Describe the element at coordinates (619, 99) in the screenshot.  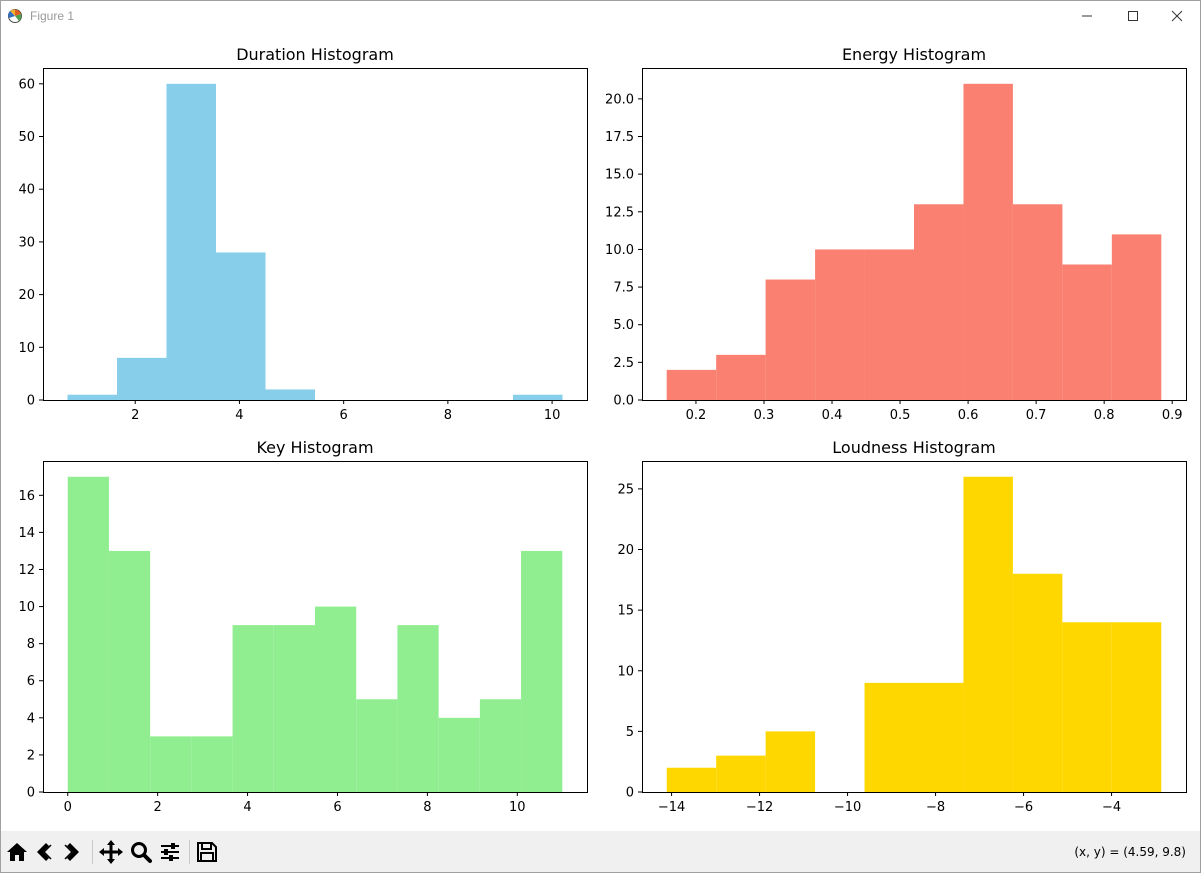
I see `y-tick-label: 20.0` at that location.